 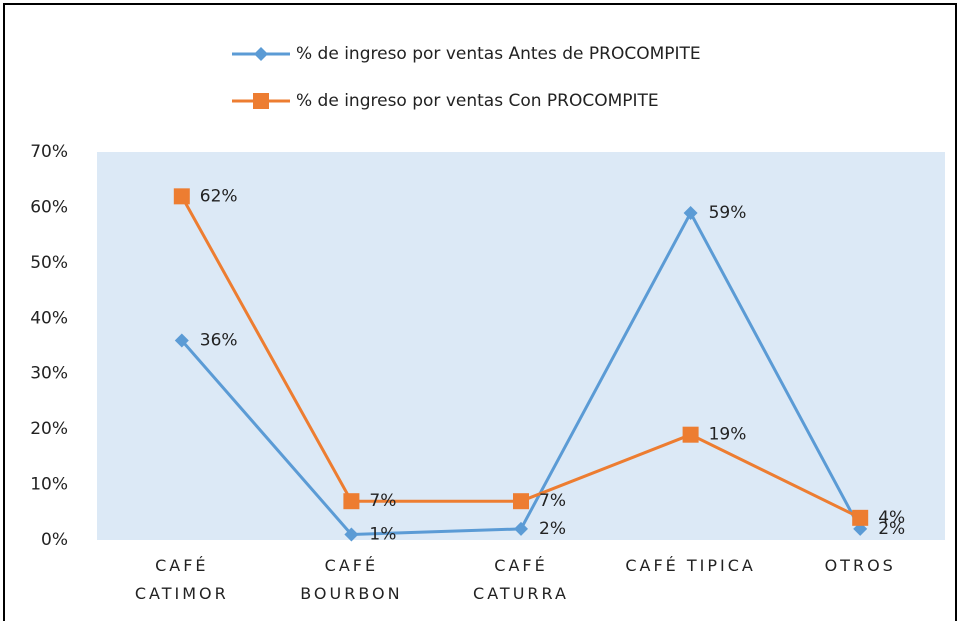 I want to click on x-tick-label: CAFÉ CATIMOR, so click(x=182, y=579).